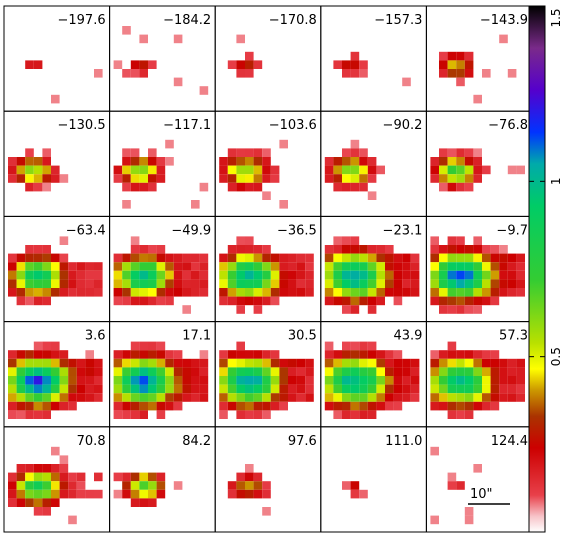  I want to click on velocity-label: −36.5, so click(297, 230).